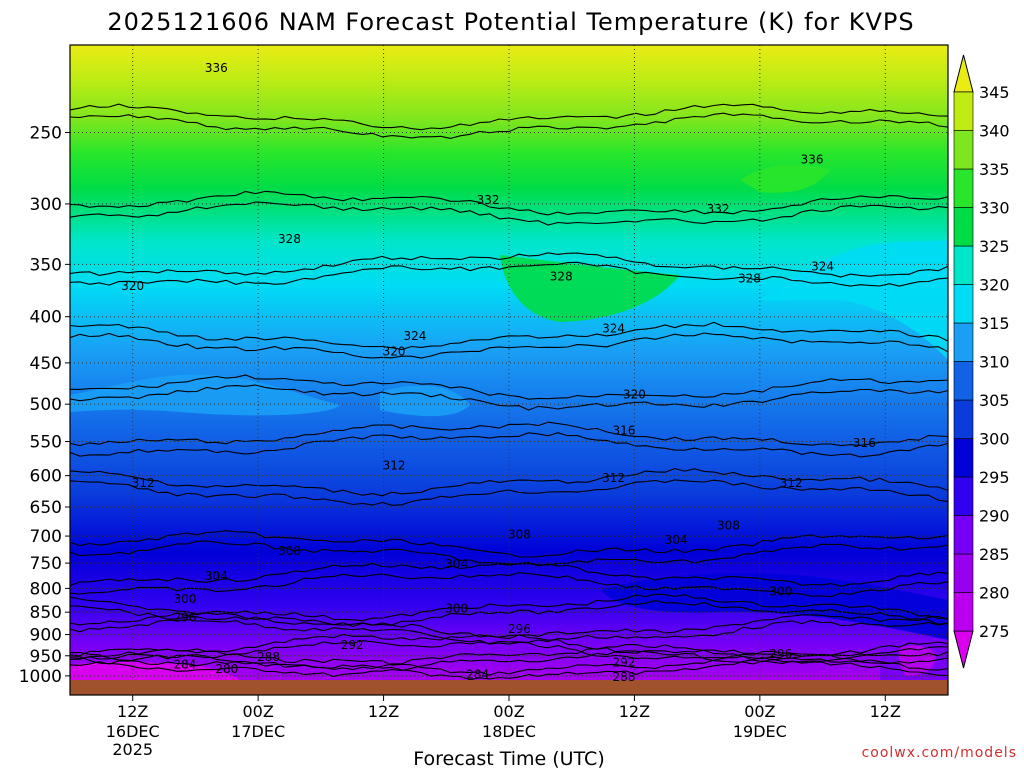 This screenshot has height=768, width=1024. What do you see at coordinates (963, 649) in the screenshot?
I see `colorbar-extend-bottom` at bounding box center [963, 649].